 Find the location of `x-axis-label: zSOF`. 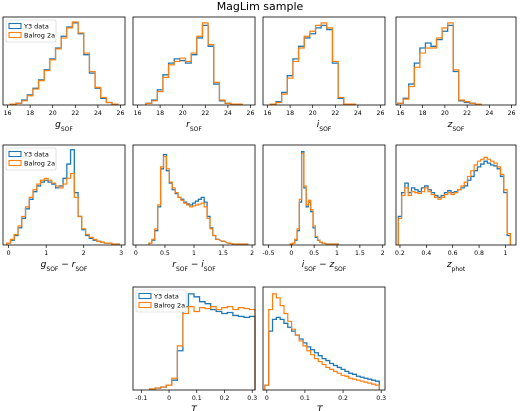

x-axis-label: zSOF is located at coordinates (456, 126).